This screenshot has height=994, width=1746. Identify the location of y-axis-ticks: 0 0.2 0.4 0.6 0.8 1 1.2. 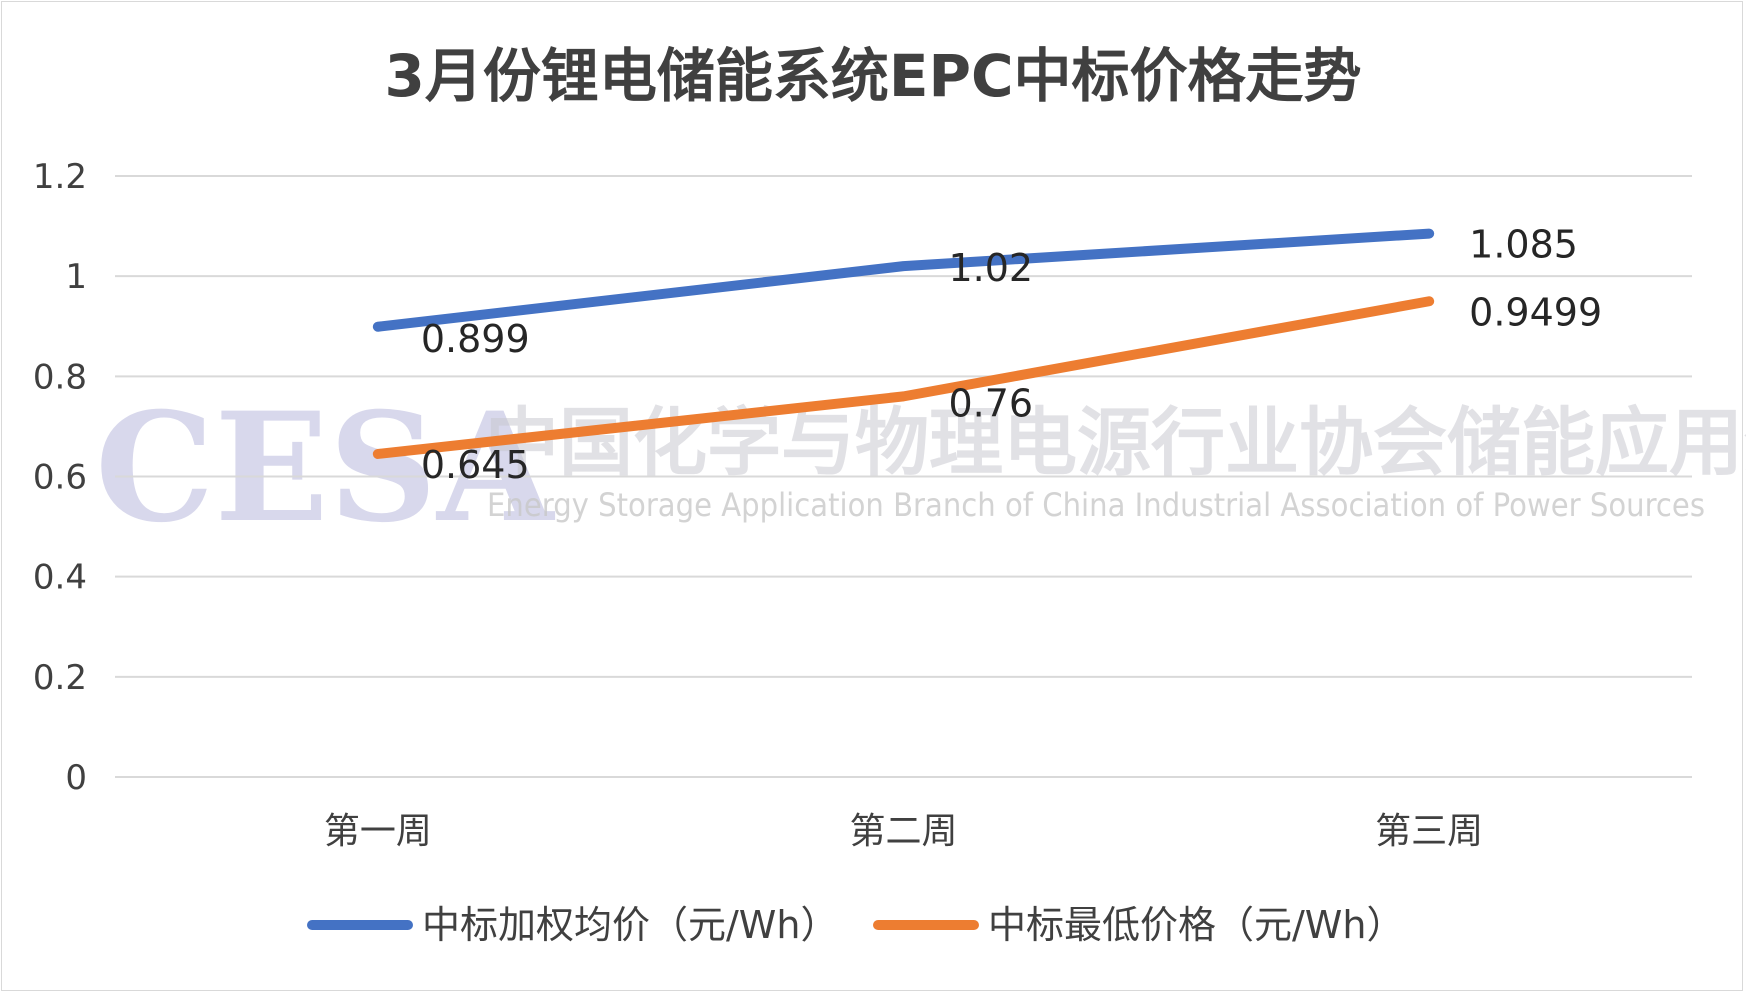
(60, 477).